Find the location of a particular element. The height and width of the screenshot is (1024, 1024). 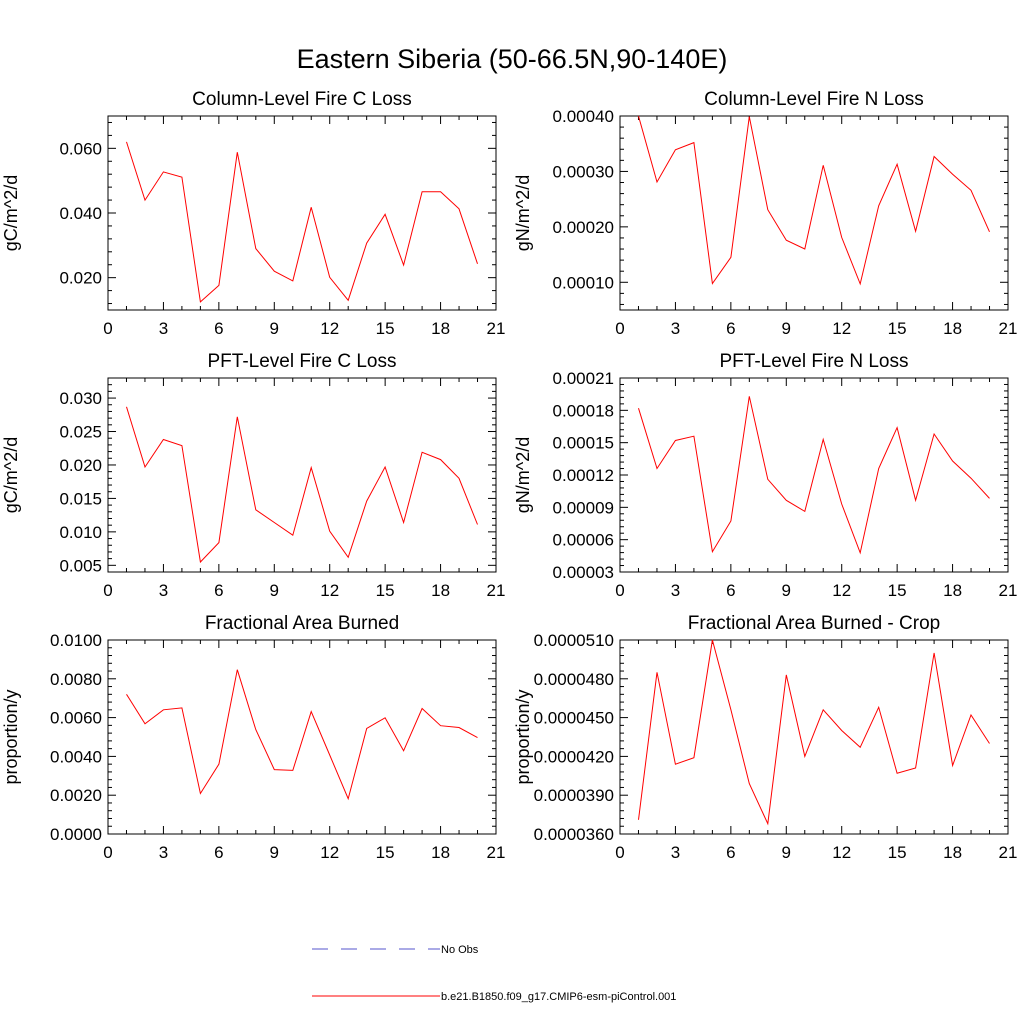

y-tick-label: 0.005 is located at coordinates (80, 565).